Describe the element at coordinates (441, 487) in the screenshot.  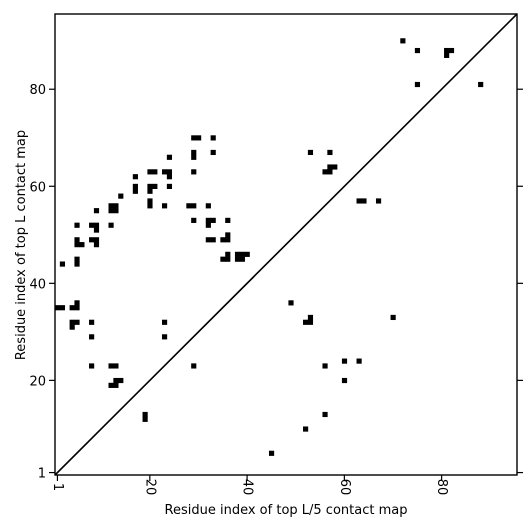
I see `x-tick-label: 80` at that location.